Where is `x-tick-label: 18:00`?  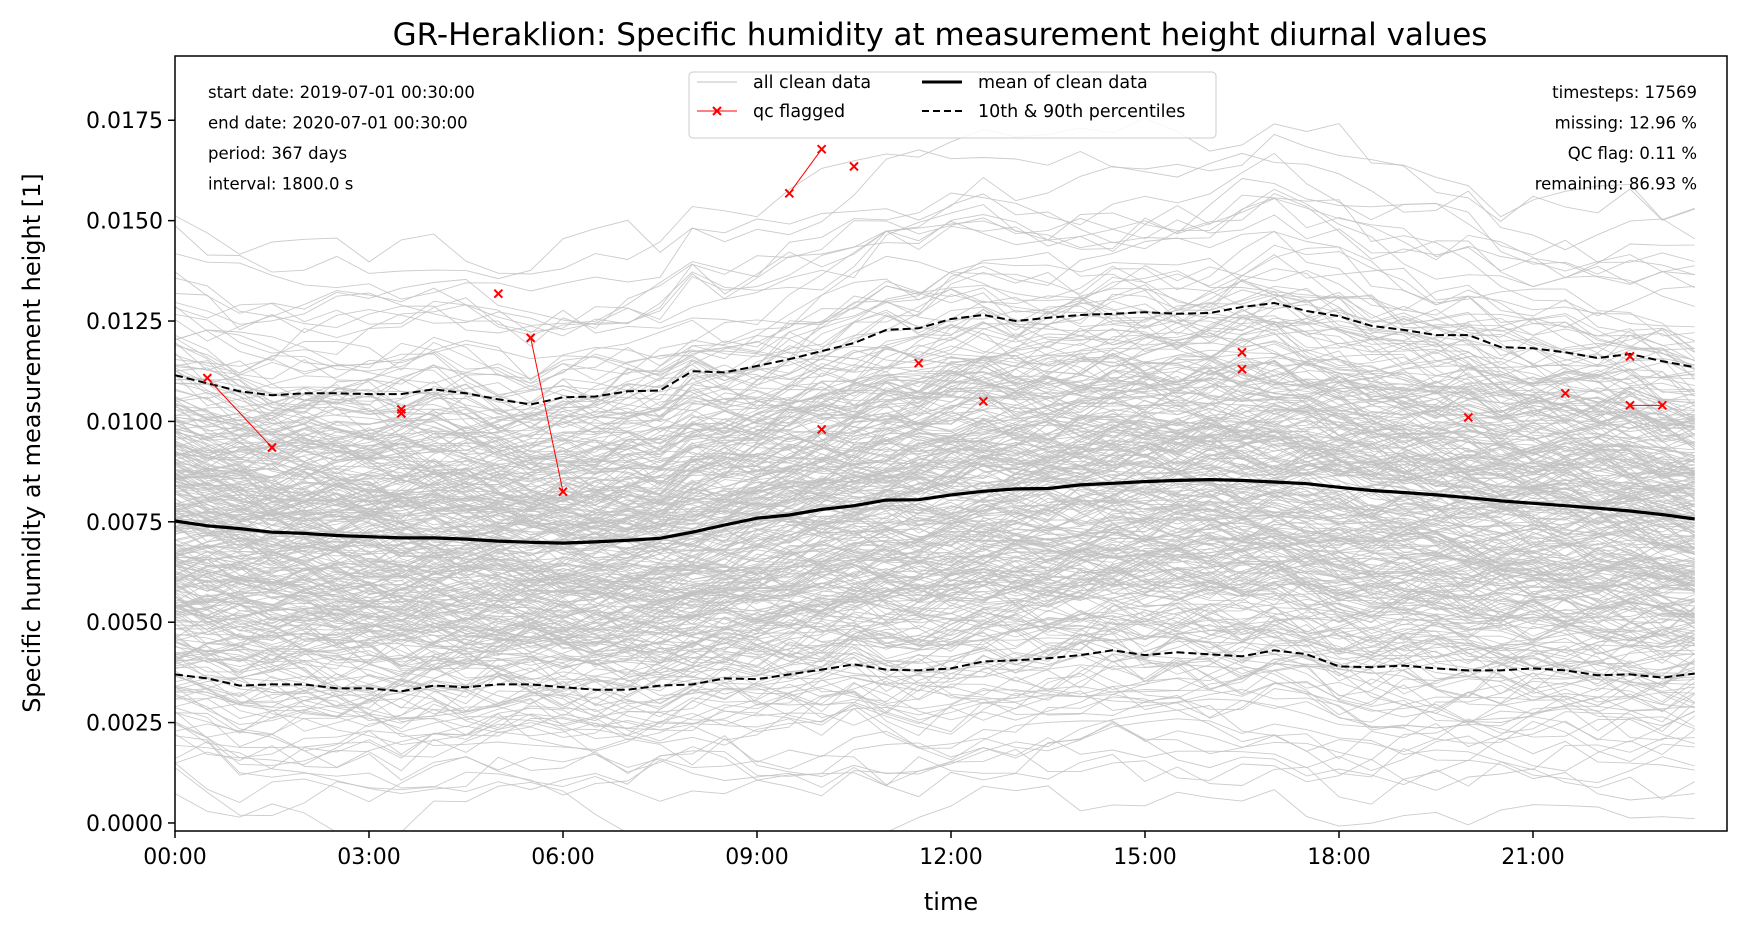
x-tick-label: 18:00 is located at coordinates (1338, 857).